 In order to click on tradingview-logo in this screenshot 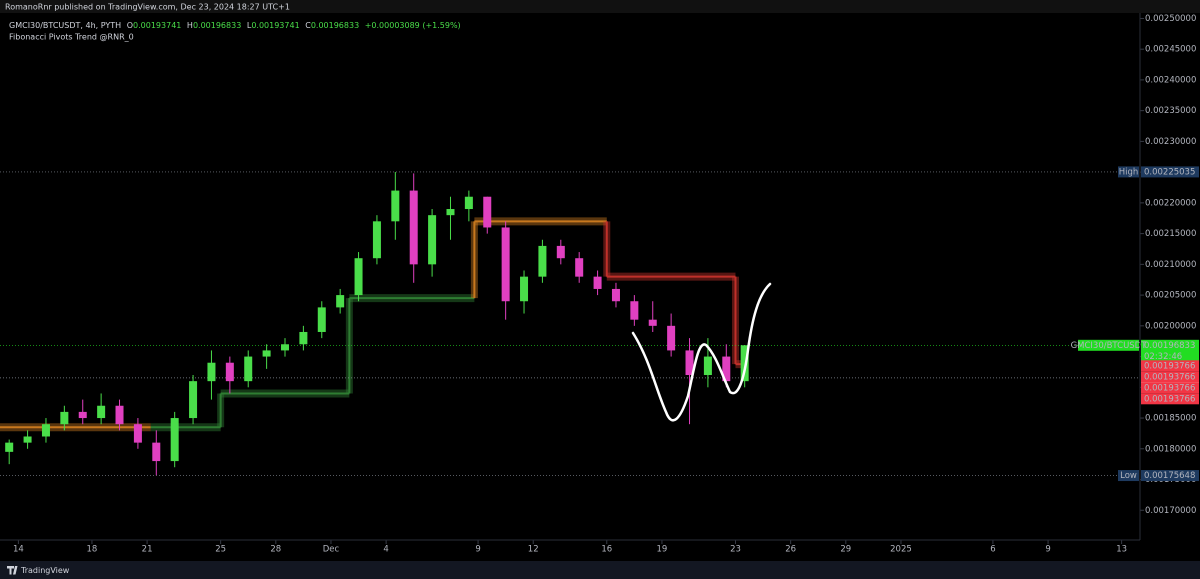, I will do `click(12, 570)`.